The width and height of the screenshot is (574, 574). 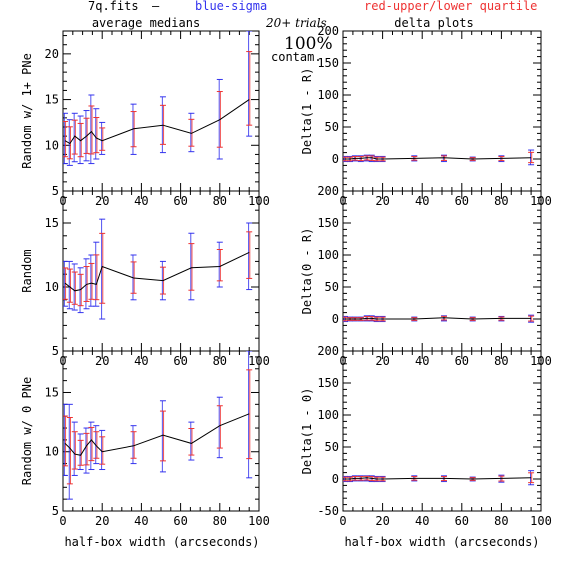 I want to click on header-dash: –, so click(x=156, y=6).